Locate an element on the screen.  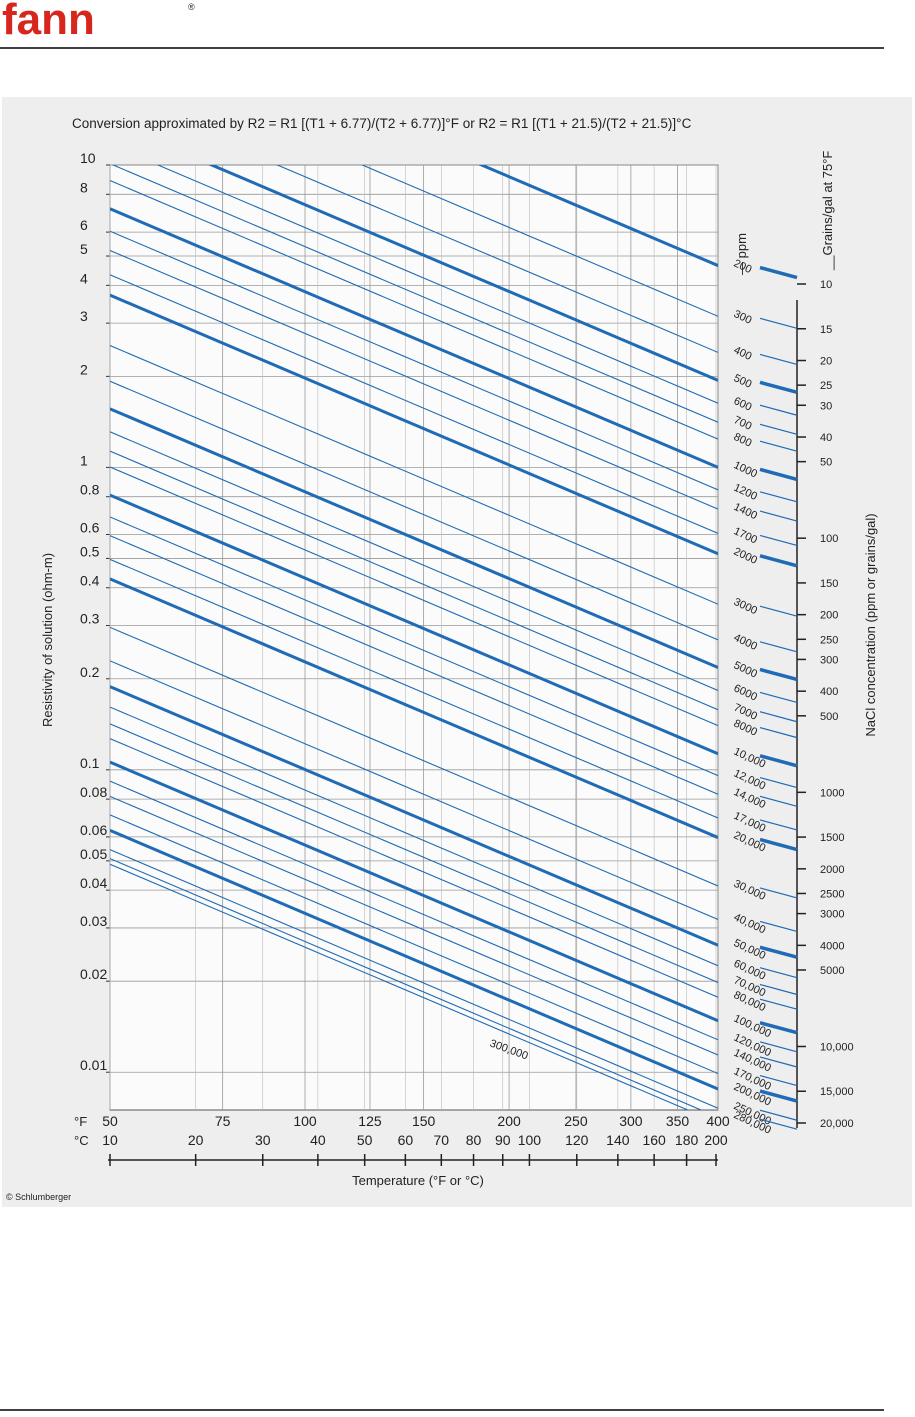
credit: © Schlumberger is located at coordinates (38, 1197).